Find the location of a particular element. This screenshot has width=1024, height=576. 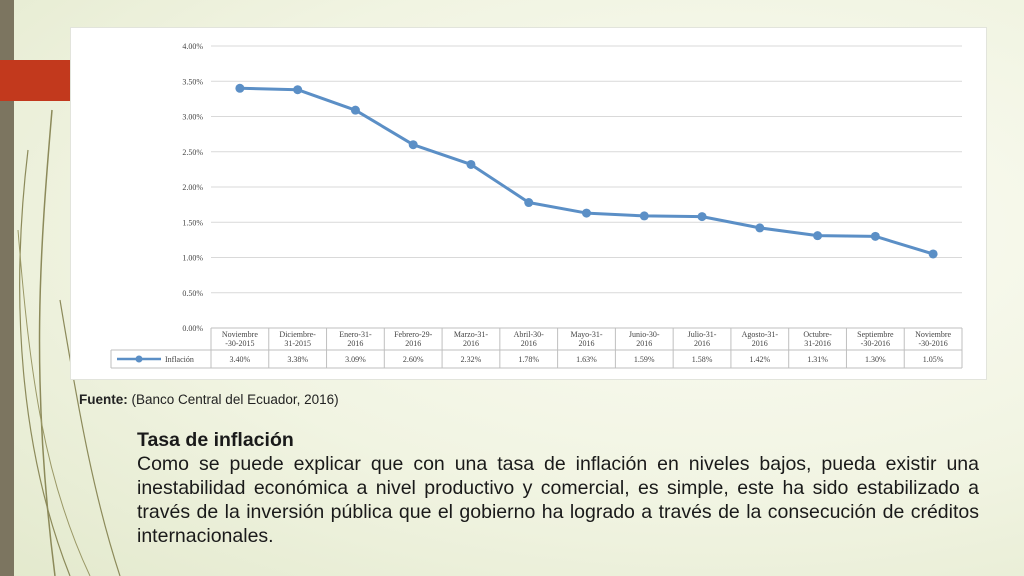

data-table-value: 1.30% is located at coordinates (875, 359).